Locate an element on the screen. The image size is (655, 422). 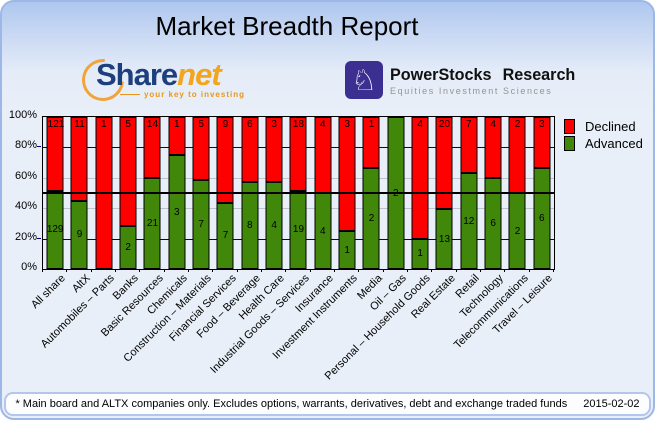
y-tick-100: 100% is located at coordinates (22, 115).